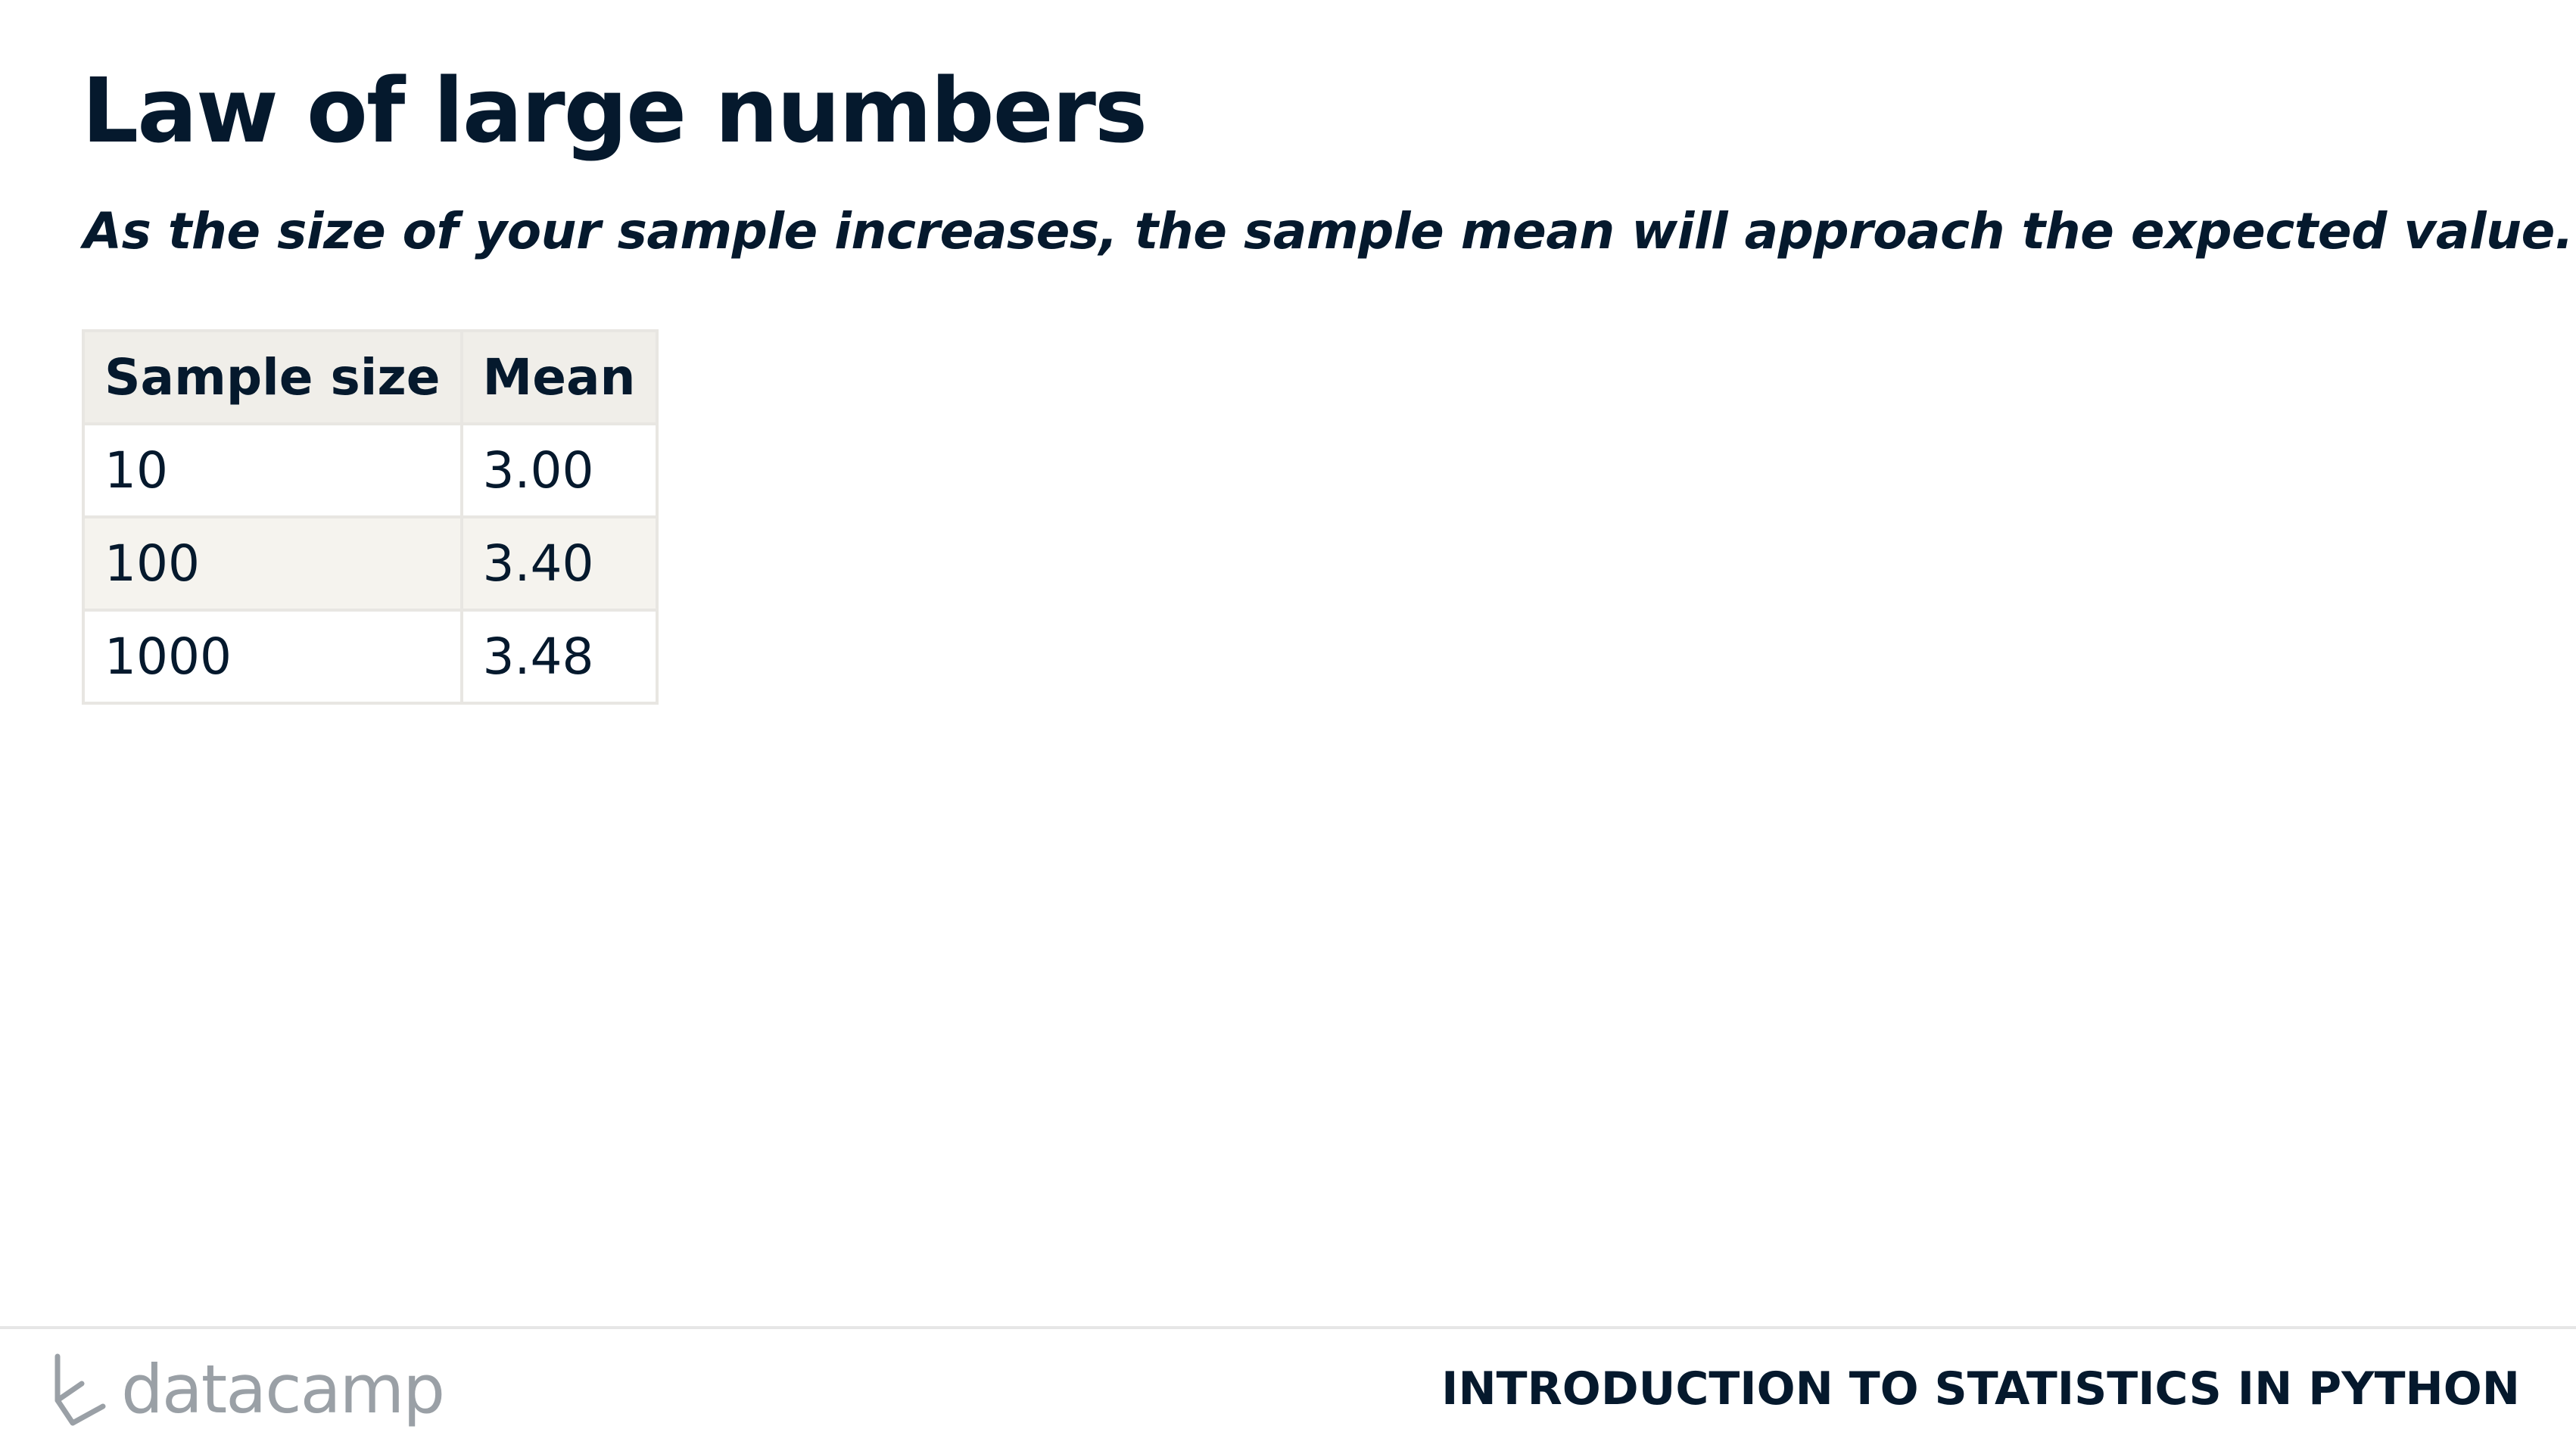  What do you see at coordinates (272, 563) in the screenshot?
I see `table-cell-sample-size: 100` at bounding box center [272, 563].